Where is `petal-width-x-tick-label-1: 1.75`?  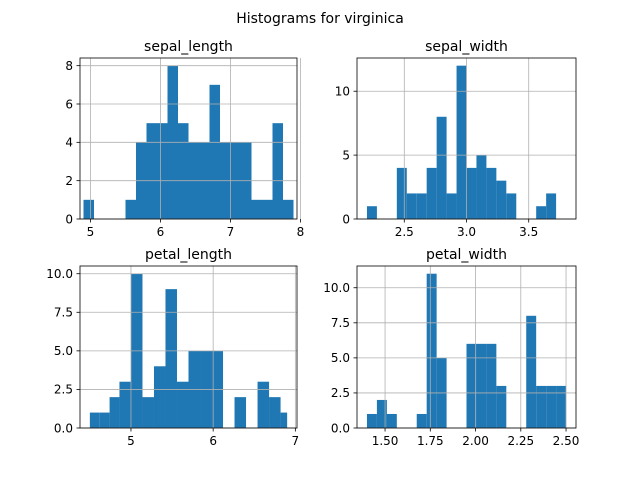
petal-width-x-tick-label-1: 1.75 is located at coordinates (430, 441).